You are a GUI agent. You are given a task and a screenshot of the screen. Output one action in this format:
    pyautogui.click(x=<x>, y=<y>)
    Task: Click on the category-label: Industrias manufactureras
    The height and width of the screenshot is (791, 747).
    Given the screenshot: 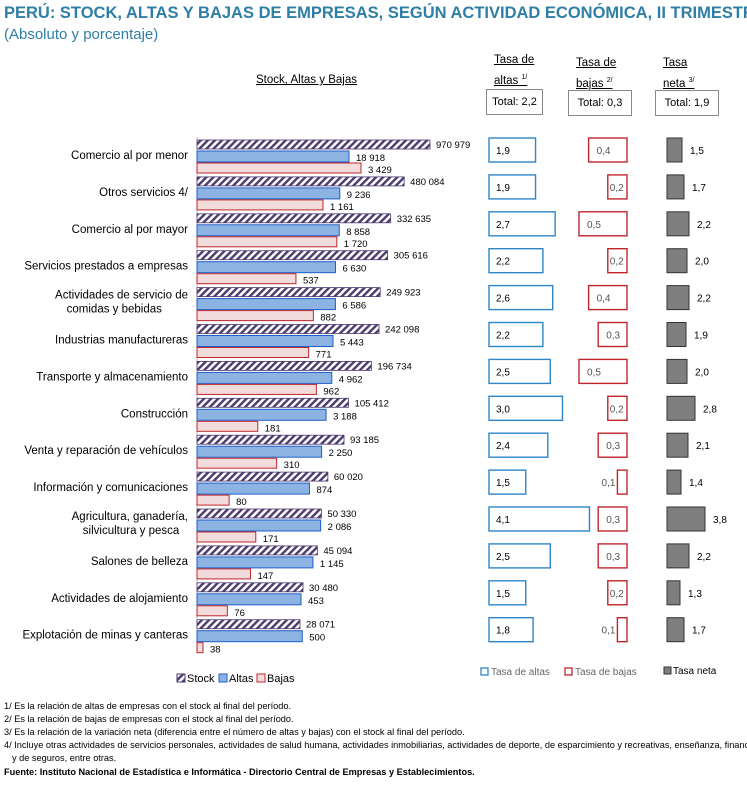 What is the action you would take?
    pyautogui.click(x=121, y=341)
    